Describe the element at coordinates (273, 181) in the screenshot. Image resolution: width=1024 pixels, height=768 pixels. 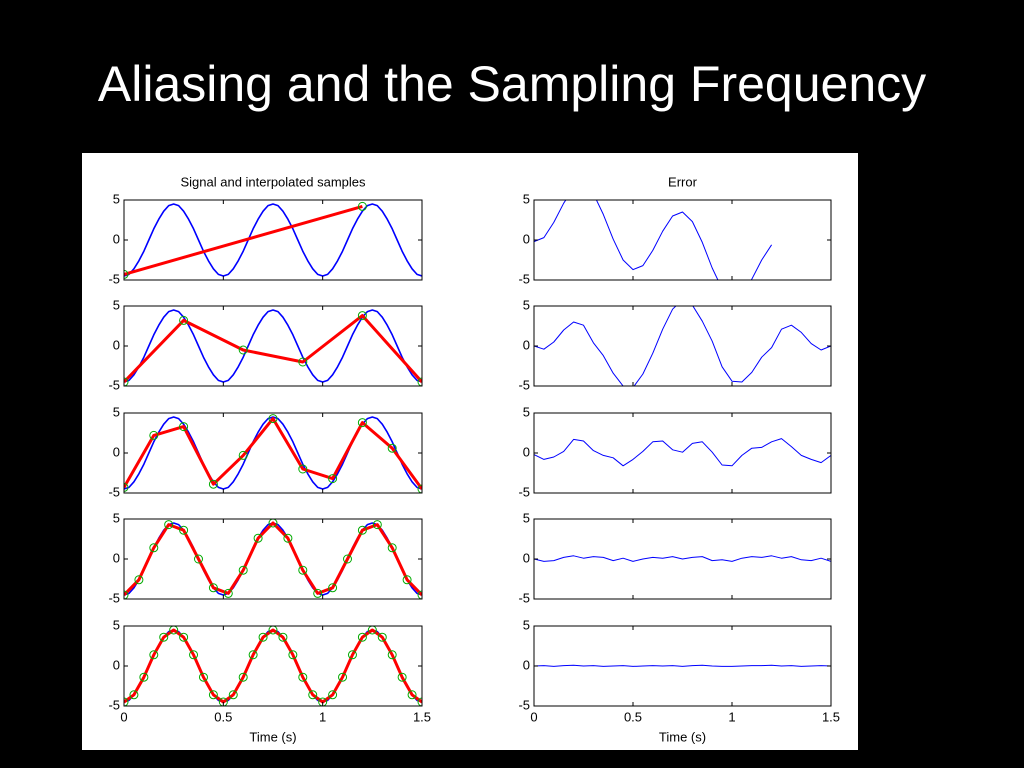
I see `axes-title: Signal and interpolated samples` at that location.